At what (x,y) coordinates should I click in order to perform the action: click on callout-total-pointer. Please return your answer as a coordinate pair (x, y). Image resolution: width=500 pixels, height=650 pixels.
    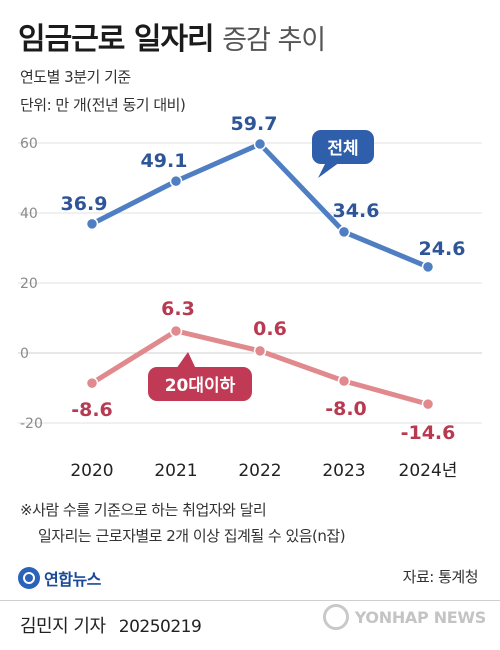
    Looking at the image, I should click on (329, 170).